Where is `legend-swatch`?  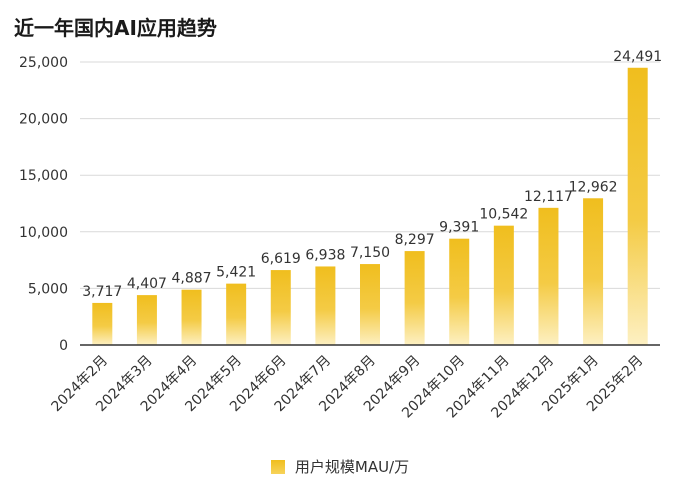 legend-swatch is located at coordinates (277, 466).